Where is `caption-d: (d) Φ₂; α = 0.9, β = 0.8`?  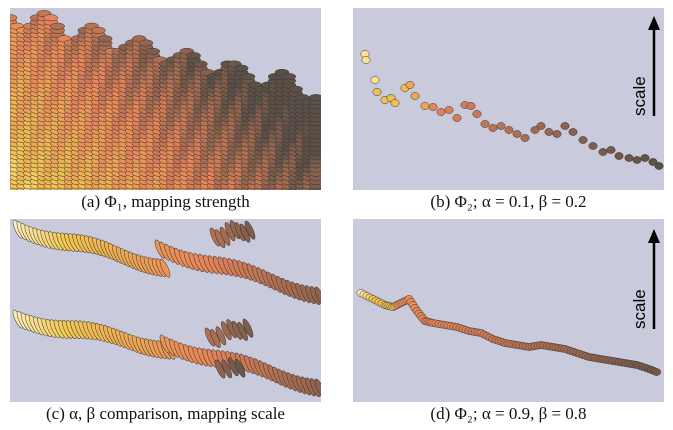 caption-d: (d) Φ₂; α = 0.9, β = 0.8 is located at coordinates (508, 413).